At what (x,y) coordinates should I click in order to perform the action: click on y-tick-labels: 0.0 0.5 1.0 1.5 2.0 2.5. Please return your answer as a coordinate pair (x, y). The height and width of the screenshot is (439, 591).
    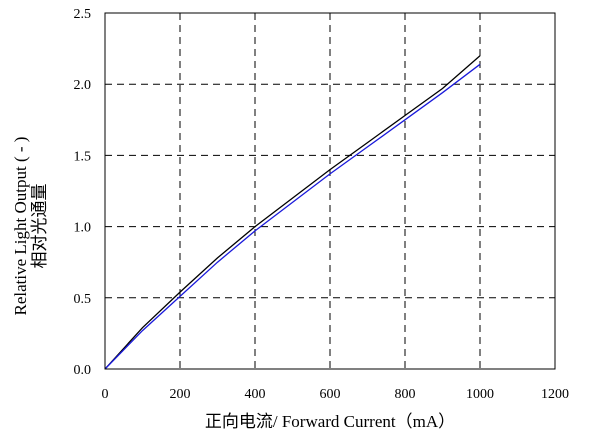
    Looking at the image, I should click on (83, 192).